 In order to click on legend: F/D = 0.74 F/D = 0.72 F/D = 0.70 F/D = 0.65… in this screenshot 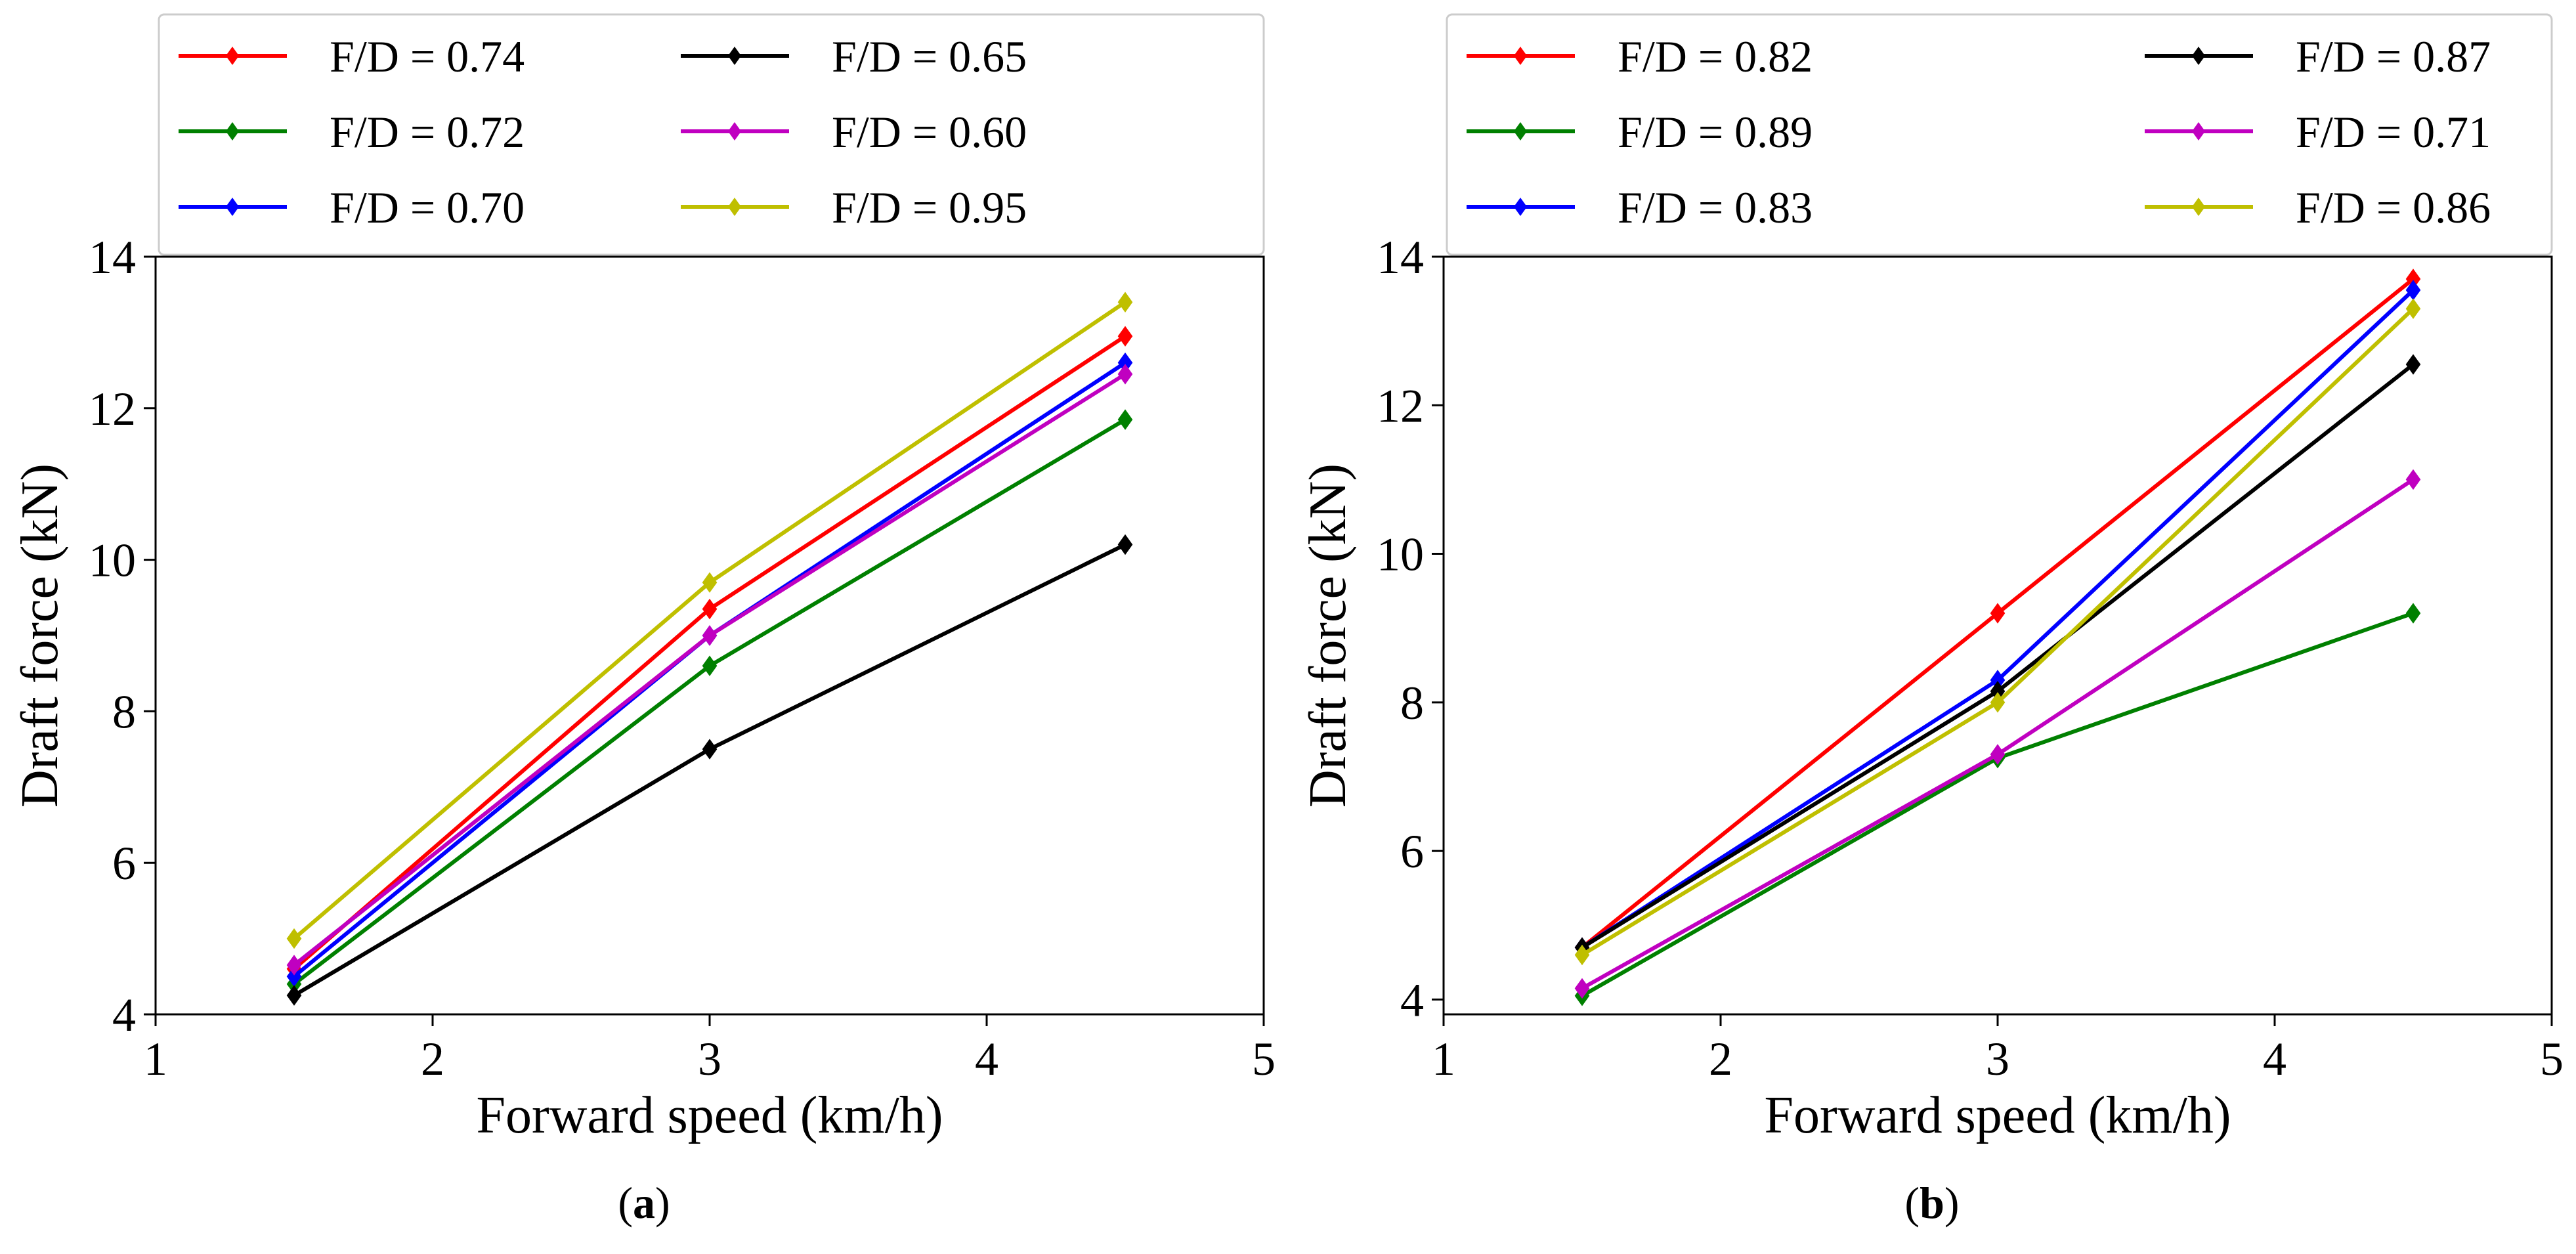, I will do `click(711, 134)`.